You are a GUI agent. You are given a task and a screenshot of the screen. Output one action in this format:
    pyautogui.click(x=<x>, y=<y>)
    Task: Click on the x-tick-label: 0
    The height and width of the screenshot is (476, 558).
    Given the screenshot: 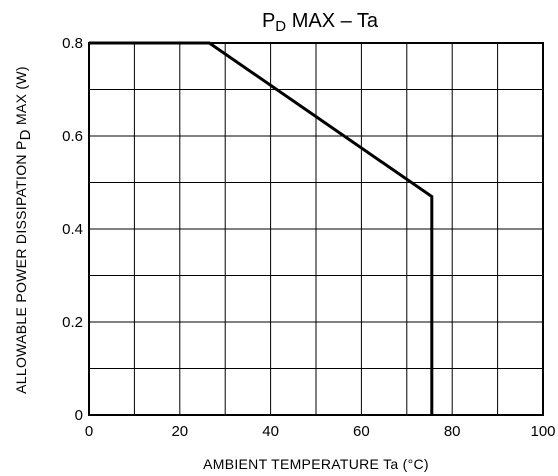 What is the action you would take?
    pyautogui.click(x=89, y=431)
    